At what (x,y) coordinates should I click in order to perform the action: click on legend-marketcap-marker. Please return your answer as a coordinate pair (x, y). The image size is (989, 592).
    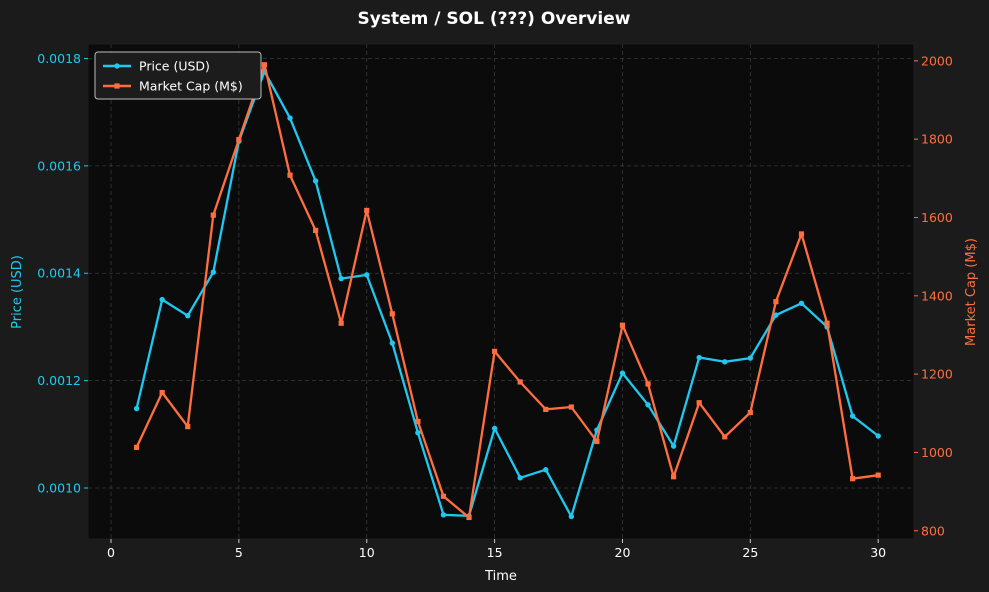
    Looking at the image, I should click on (117, 86).